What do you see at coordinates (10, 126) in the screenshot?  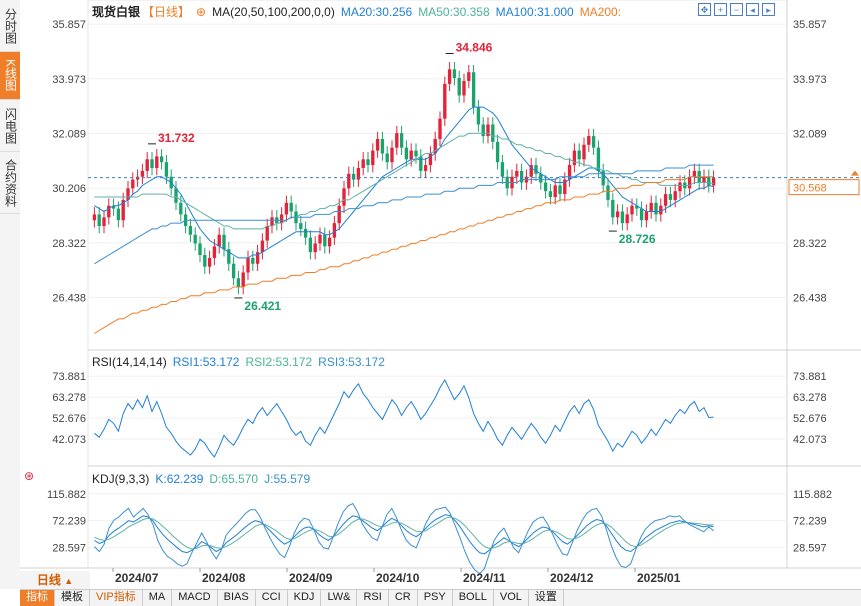 I see `tab-flash: 闪电图` at bounding box center [10, 126].